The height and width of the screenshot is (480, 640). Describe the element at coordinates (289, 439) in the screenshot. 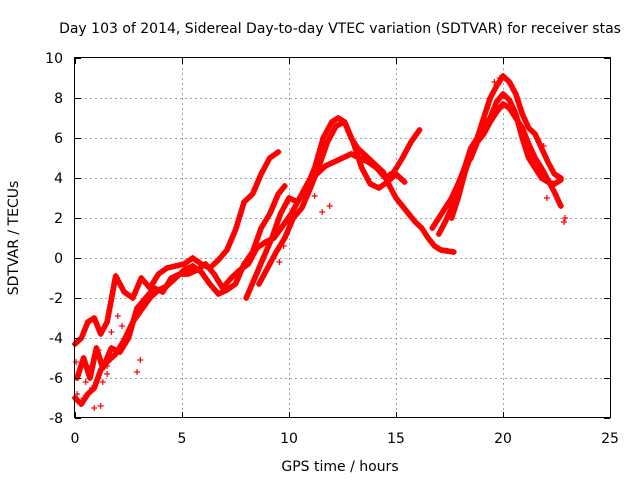

I see `x-tick-label: 10` at that location.